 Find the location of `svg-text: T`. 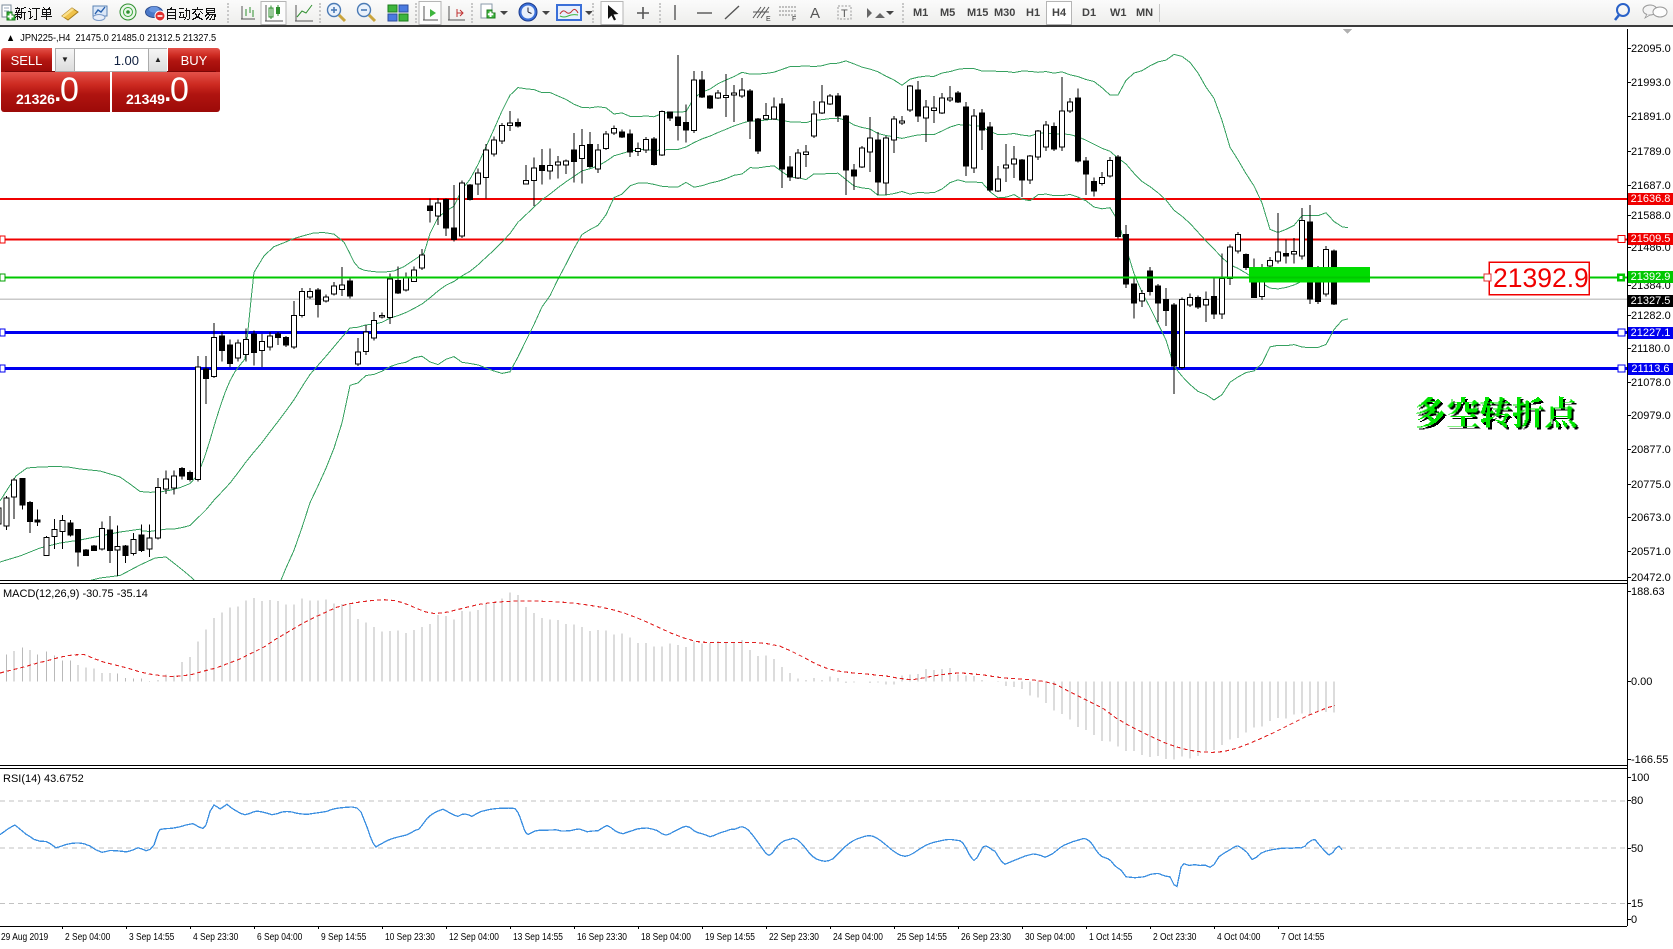

svg-text: T is located at coordinates (844, 14).